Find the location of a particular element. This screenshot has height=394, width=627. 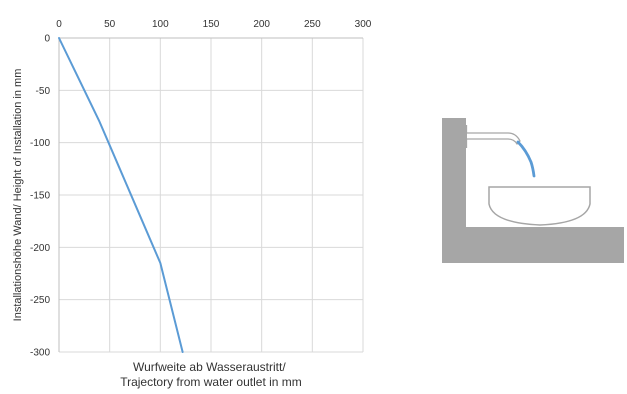

y-tick-label: -300 is located at coordinates (40, 353).